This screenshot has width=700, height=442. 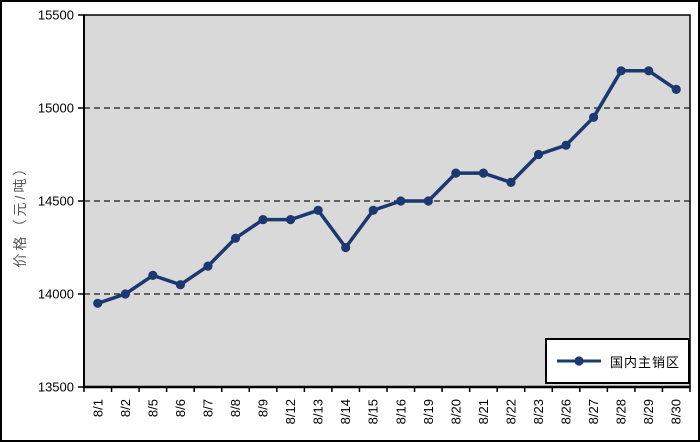 I want to click on x-tick-label: 8/9, so click(x=263, y=408).